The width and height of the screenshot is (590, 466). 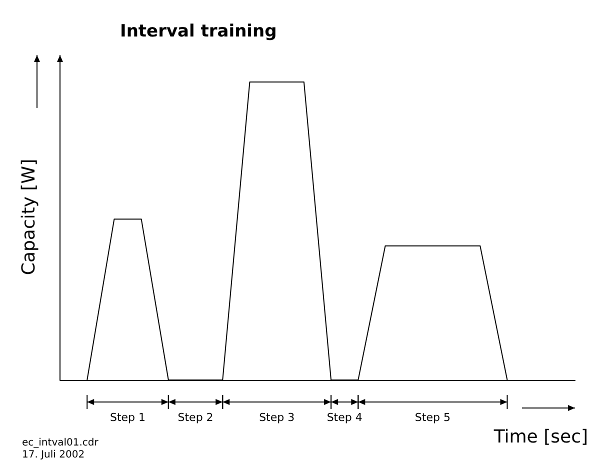 I want to click on text: Step 5, so click(x=432, y=417).